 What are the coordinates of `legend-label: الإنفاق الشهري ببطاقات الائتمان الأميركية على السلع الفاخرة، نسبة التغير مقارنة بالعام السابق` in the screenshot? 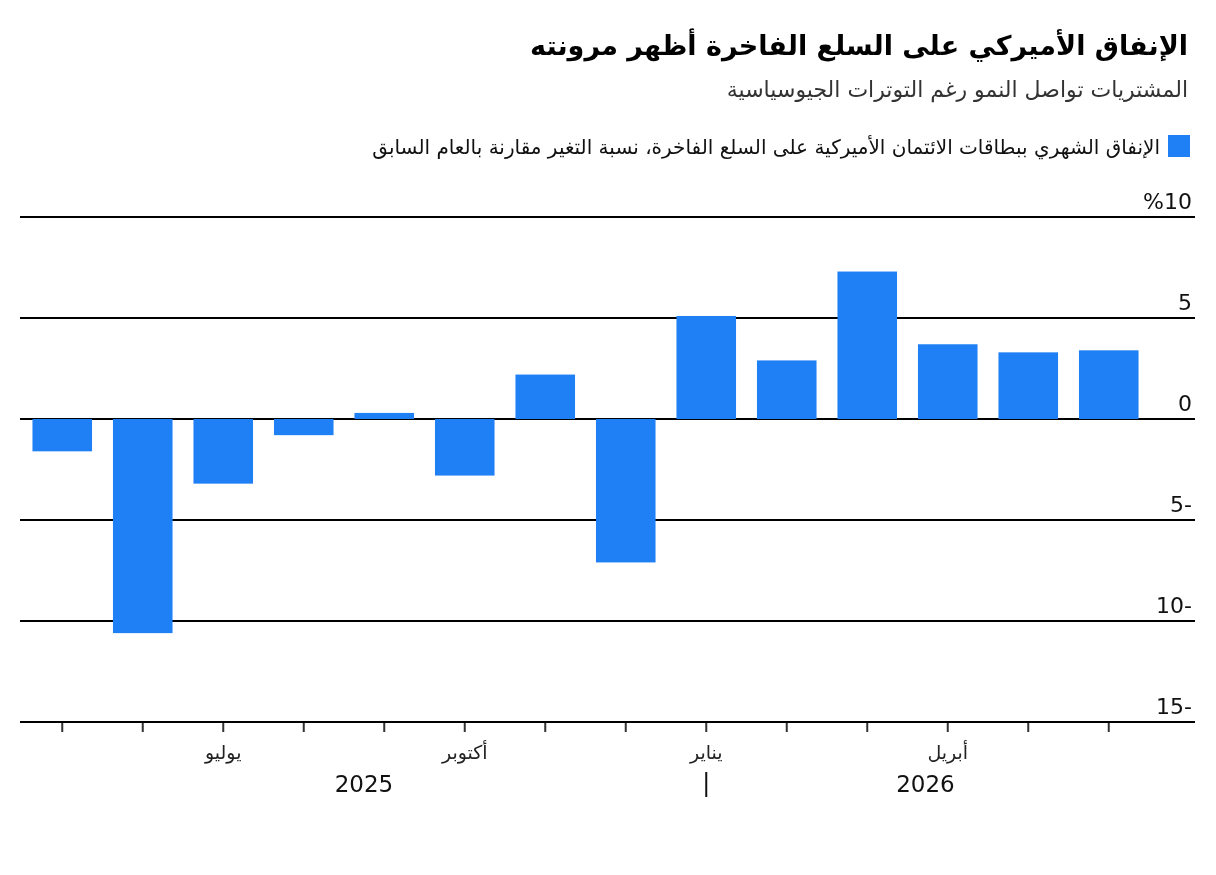 It's located at (766, 147).